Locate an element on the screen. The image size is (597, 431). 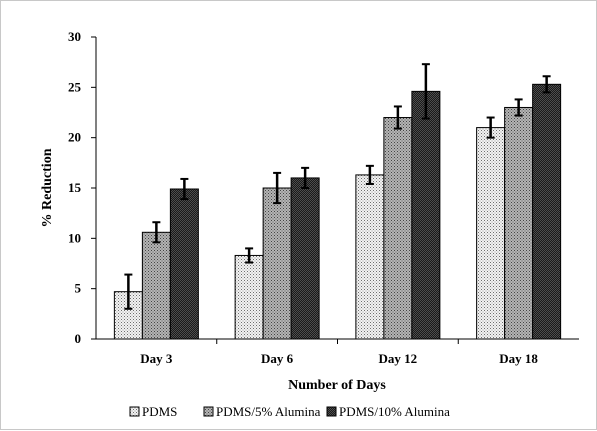
y-tick-label: 0 is located at coordinates (78, 338).